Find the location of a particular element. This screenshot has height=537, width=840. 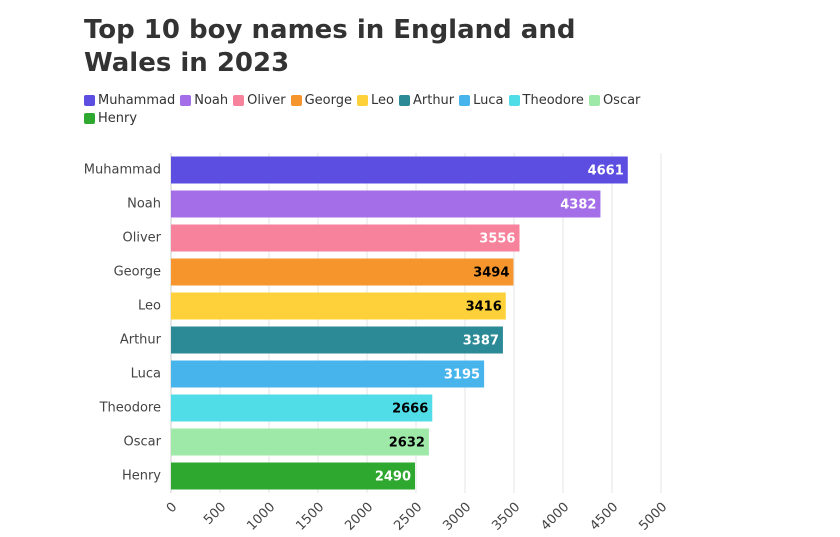

legend-label: Noah is located at coordinates (211, 100).